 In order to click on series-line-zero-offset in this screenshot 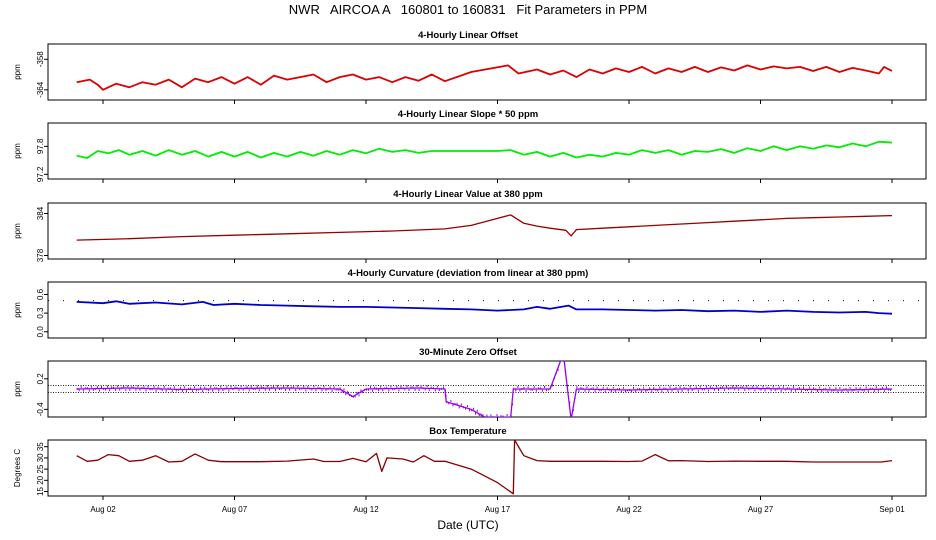, I will do `click(484, 389)`.